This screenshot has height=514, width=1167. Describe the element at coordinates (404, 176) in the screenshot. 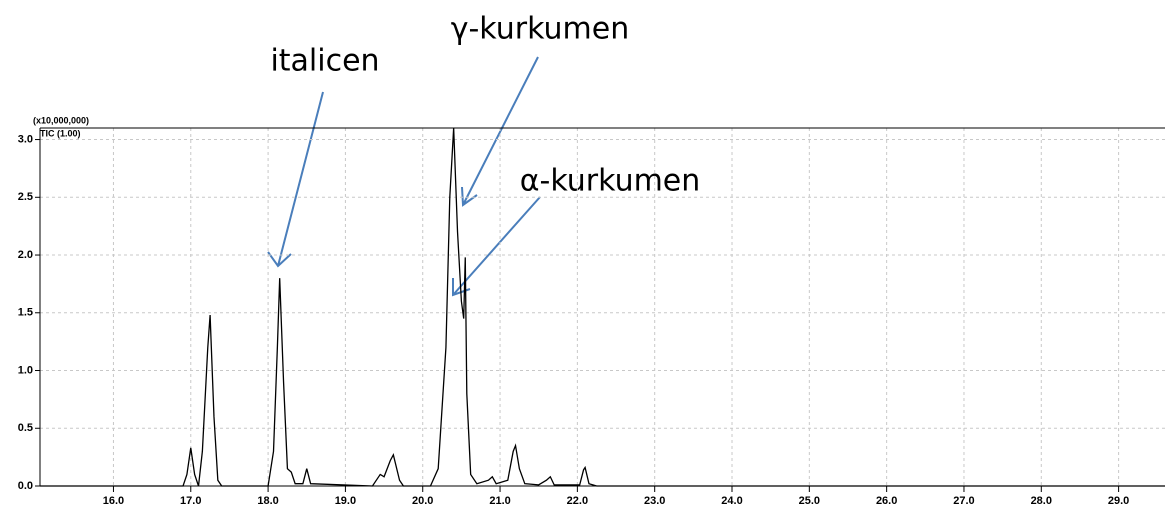

I see `arrows` at that location.